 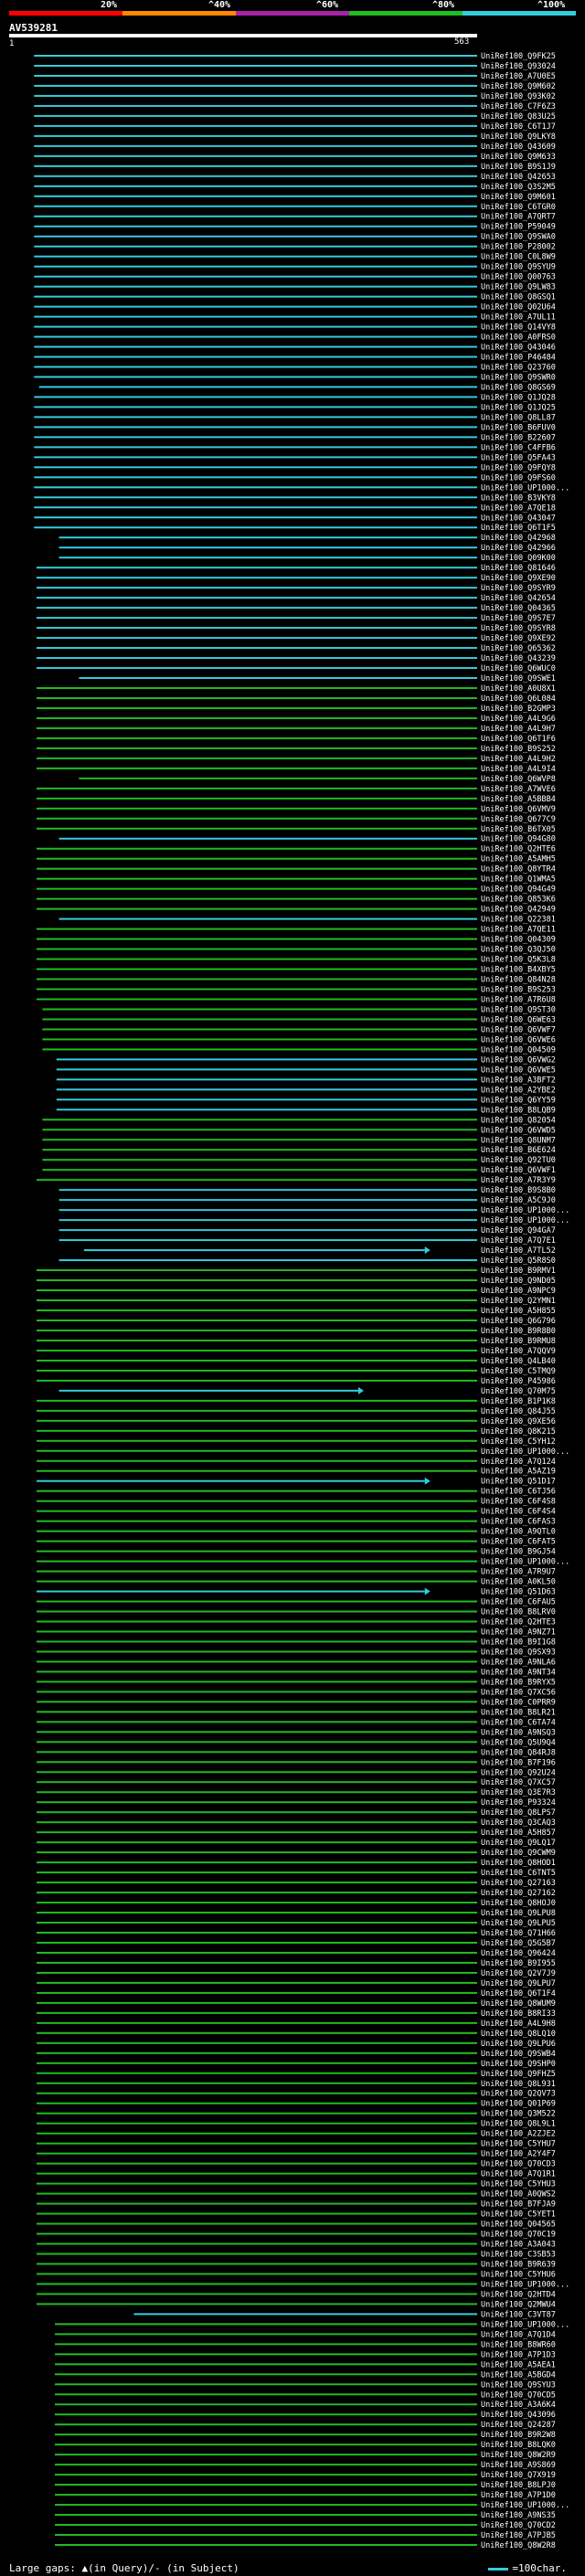 What do you see at coordinates (518, 910) in the screenshot?
I see `hit-label: UniRef100_Q42949` at bounding box center [518, 910].